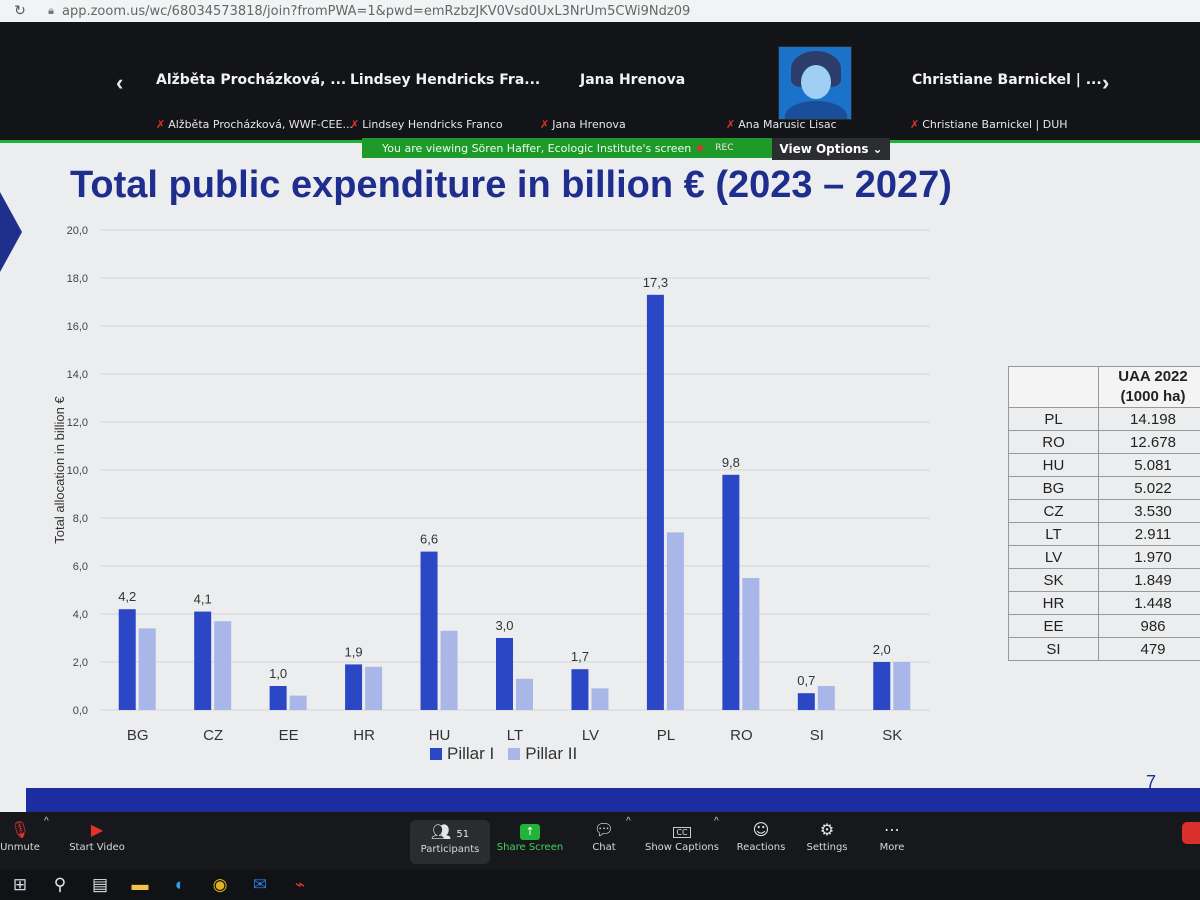  What do you see at coordinates (213, 735) in the screenshot?
I see `x-tick-label: CZ` at bounding box center [213, 735].